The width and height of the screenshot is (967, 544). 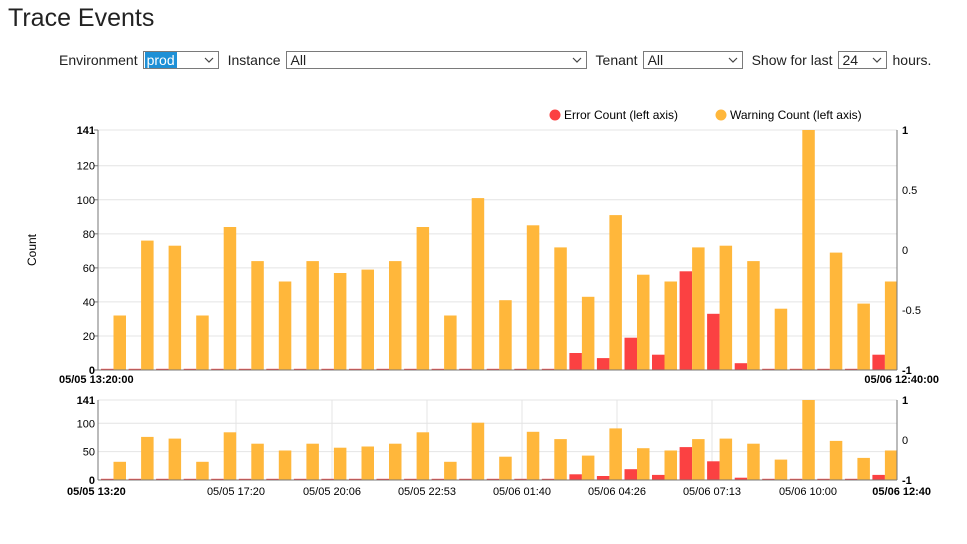 I want to click on instance-select: All, so click(x=436, y=60).